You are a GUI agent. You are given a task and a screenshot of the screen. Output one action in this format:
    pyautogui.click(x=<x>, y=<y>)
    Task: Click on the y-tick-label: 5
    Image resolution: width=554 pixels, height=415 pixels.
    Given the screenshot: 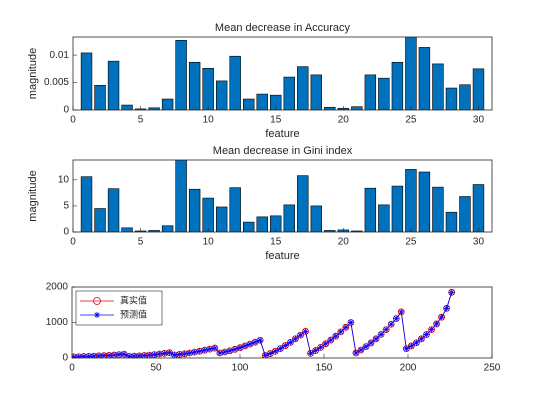 What is the action you would take?
    pyautogui.click(x=66, y=206)
    